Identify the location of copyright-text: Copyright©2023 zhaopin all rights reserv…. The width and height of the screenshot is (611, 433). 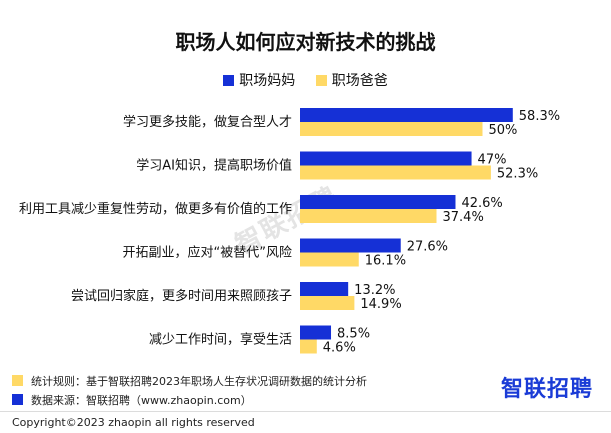
(133, 422).